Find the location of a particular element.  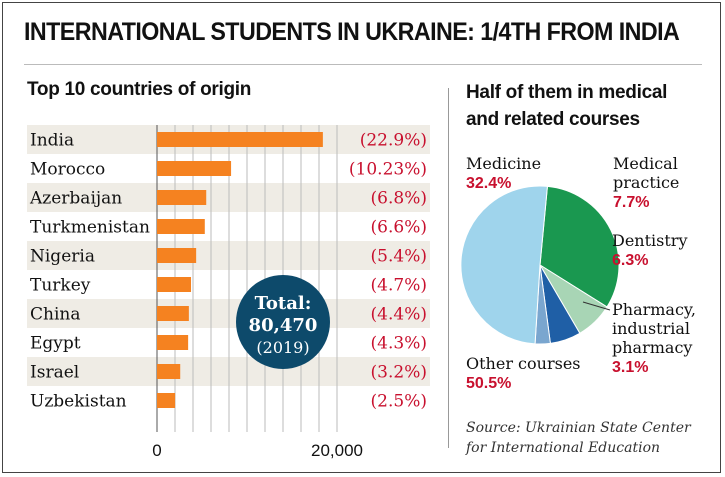

country-label: Turkmenistan is located at coordinates (90, 228).